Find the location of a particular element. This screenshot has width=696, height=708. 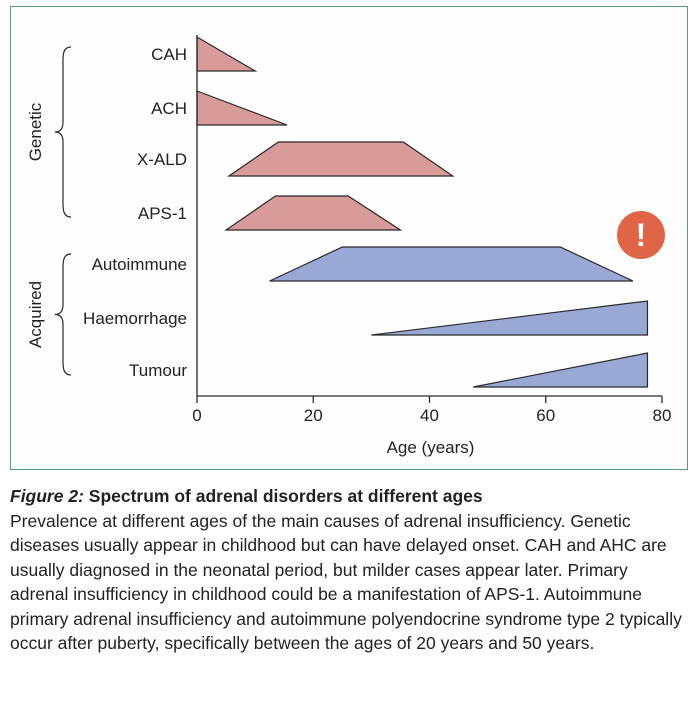

range-shape-haemorrhage is located at coordinates (510, 318).